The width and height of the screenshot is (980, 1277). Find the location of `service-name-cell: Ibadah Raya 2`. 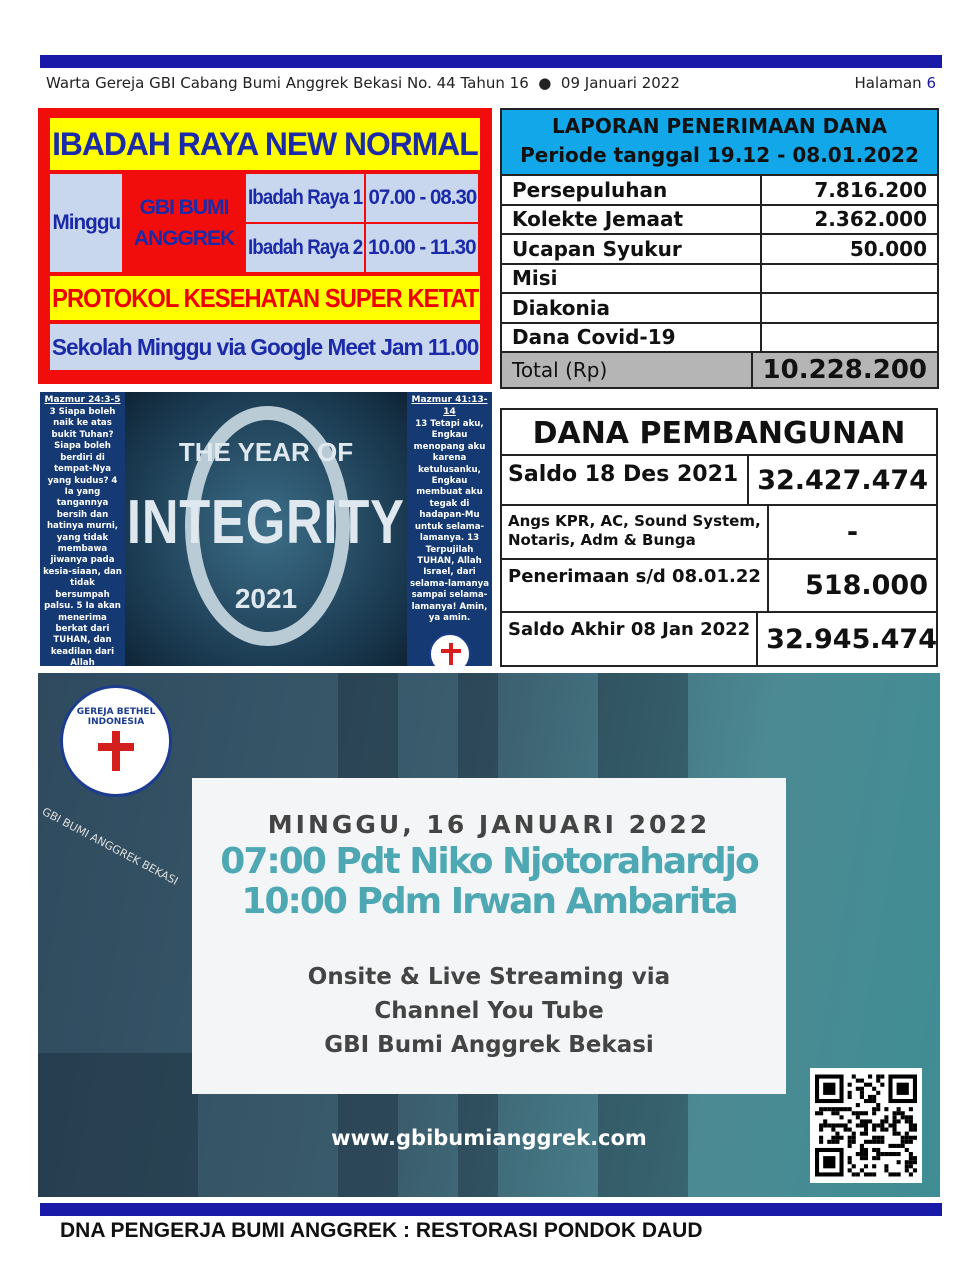

service-name-cell: Ibadah Raya 2 is located at coordinates (305, 248).